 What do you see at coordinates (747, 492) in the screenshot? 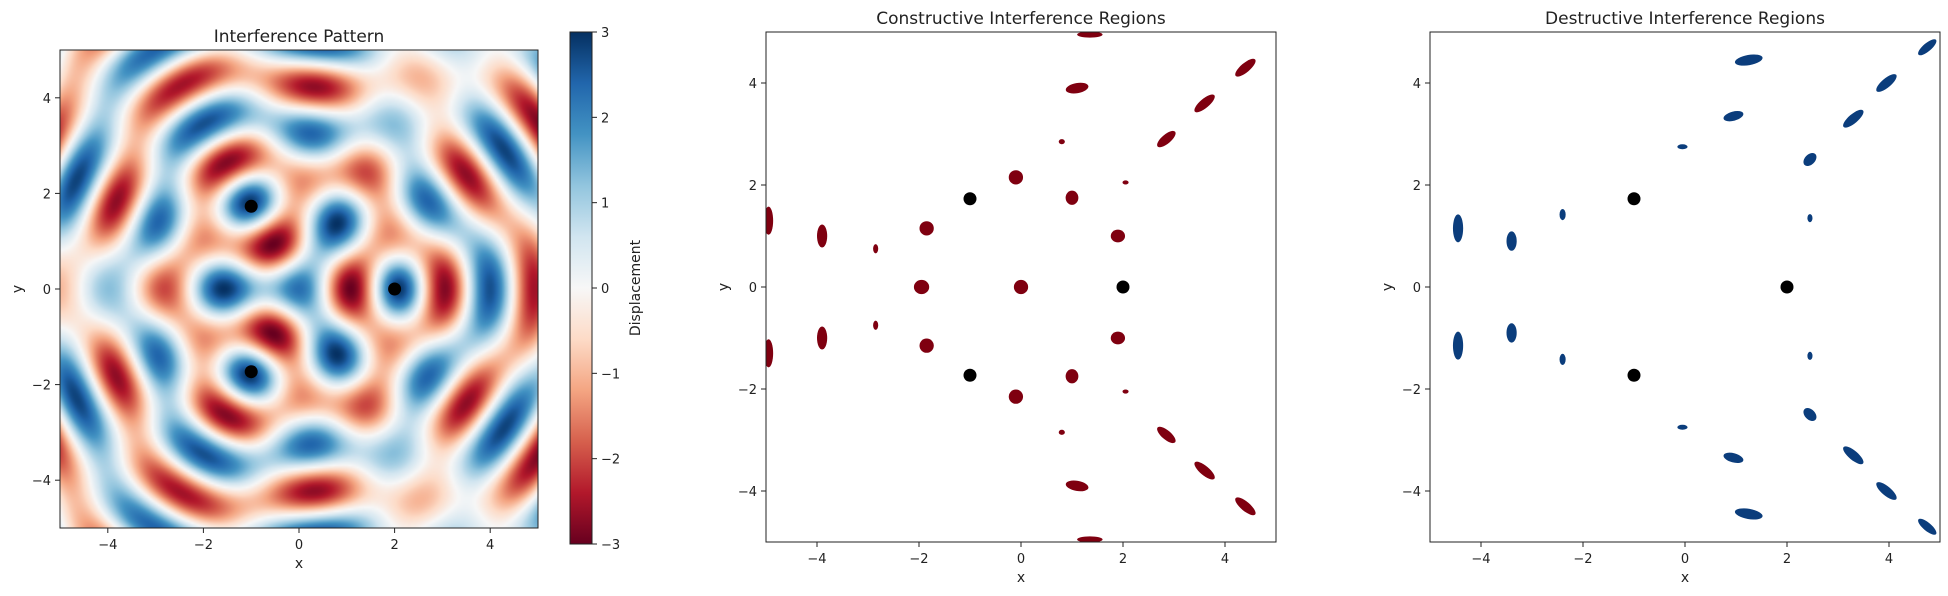
I see `y-tick-label: −4` at bounding box center [747, 492].